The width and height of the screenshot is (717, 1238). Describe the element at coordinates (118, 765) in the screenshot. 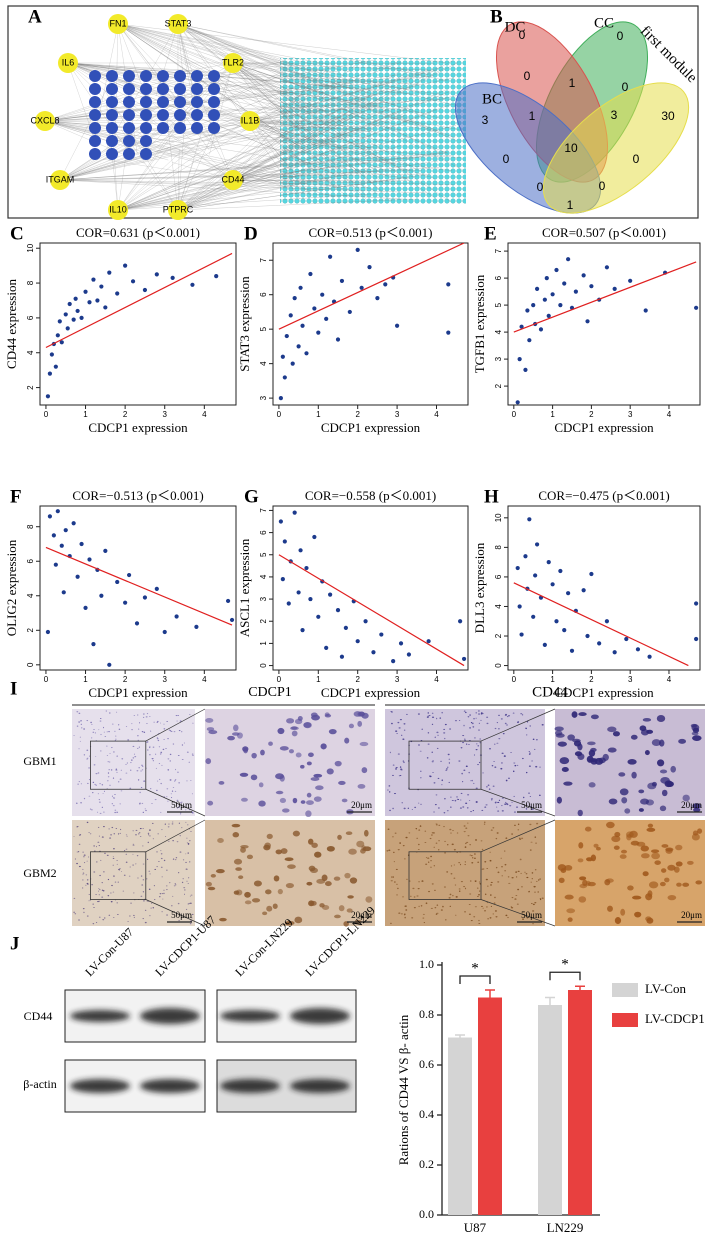

I see `zoom-box` at that location.